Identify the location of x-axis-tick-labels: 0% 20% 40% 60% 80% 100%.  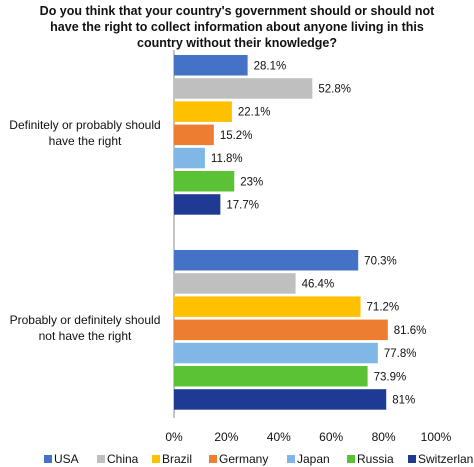
(308, 437).